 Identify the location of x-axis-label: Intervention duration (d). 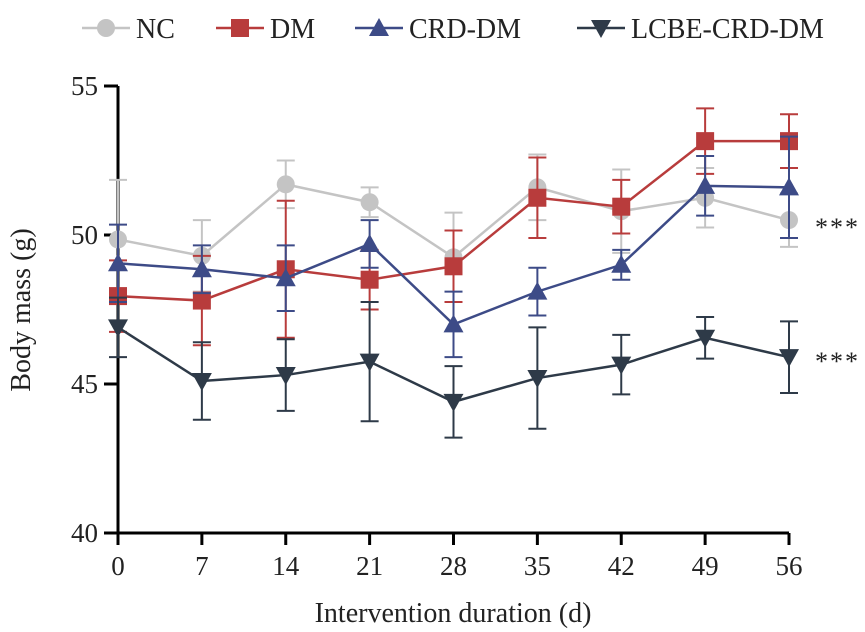
(453, 613).